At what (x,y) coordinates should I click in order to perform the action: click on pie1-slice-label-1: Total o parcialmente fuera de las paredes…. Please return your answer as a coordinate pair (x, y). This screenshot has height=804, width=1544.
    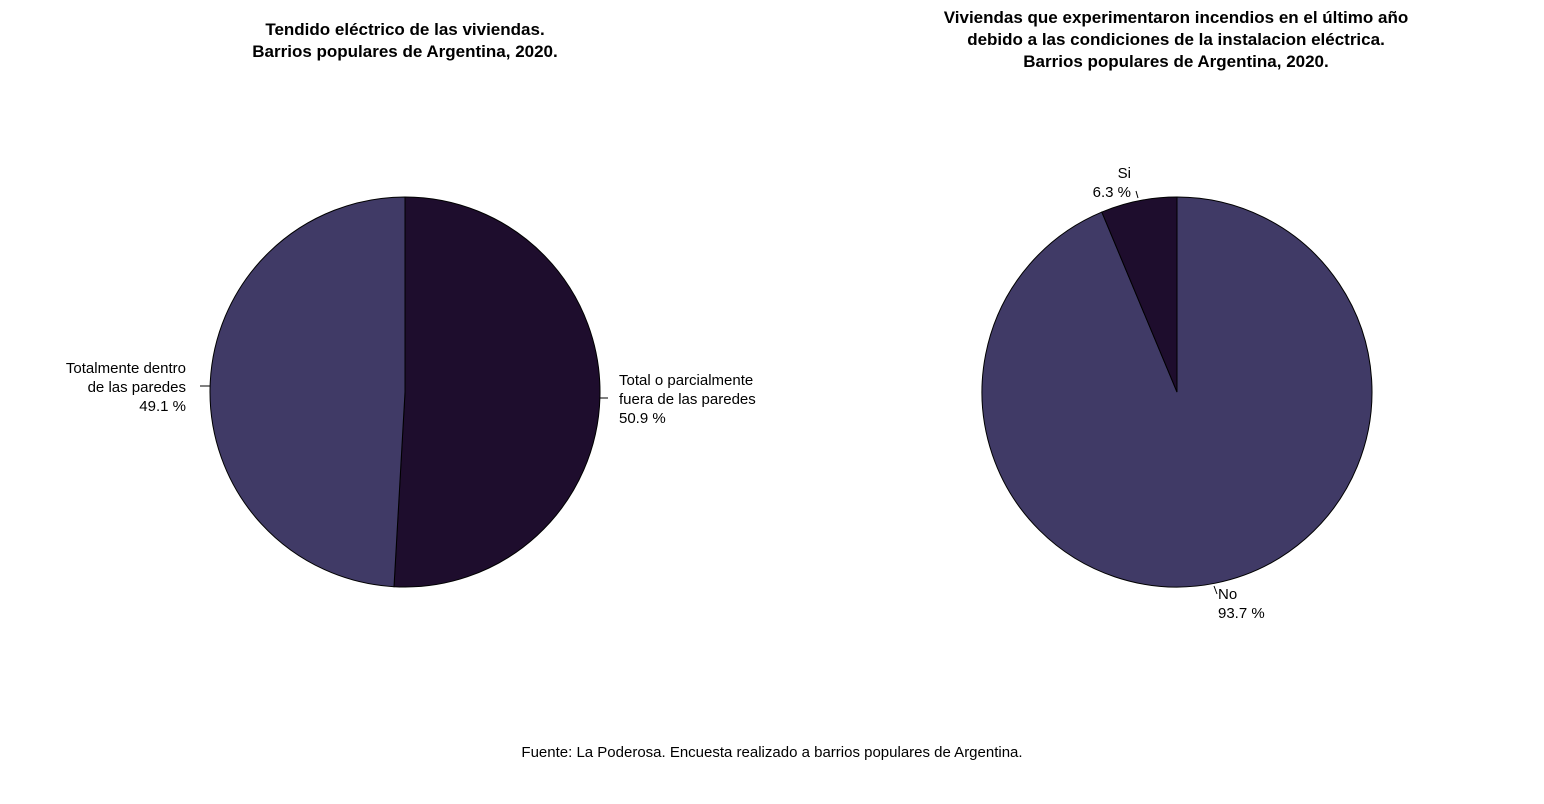
    Looking at the image, I should click on (687, 399).